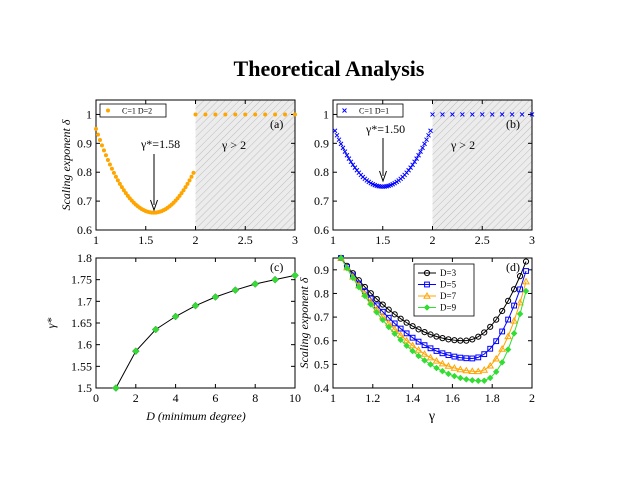 This screenshot has height=485, width=628. What do you see at coordinates (412, 398) in the screenshot?
I see `panel-d-xtick-label: 1.4` at bounding box center [412, 398].